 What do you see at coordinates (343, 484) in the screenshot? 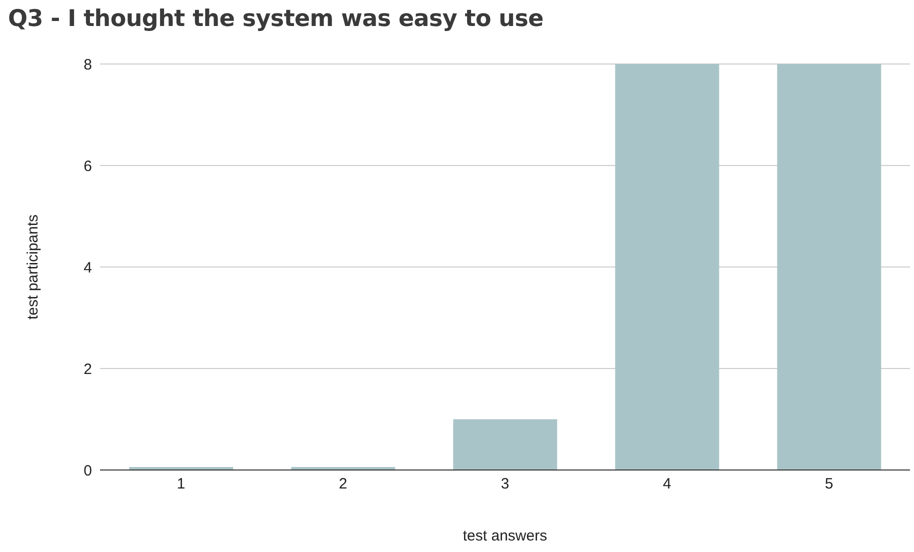
I see `x-tick-label: 2` at bounding box center [343, 484].